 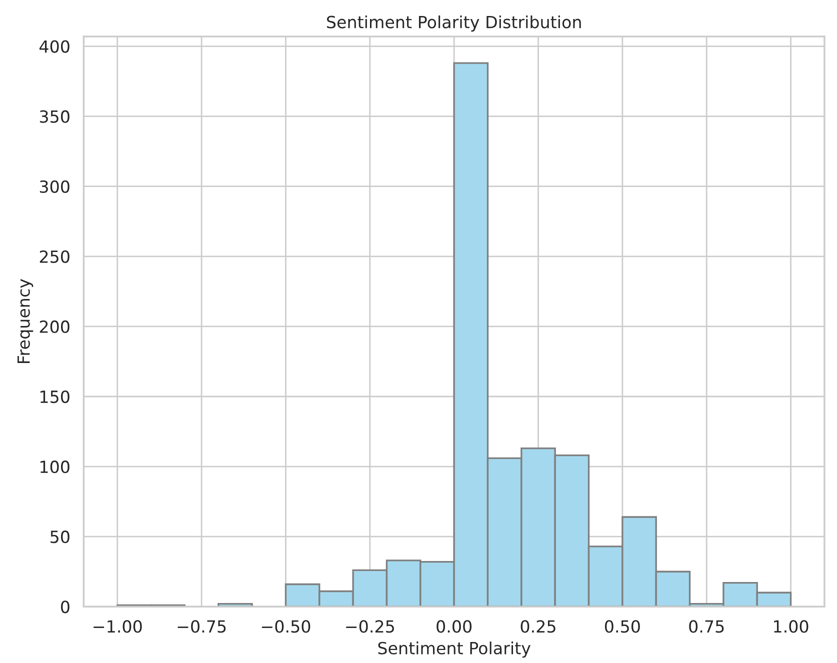 What do you see at coordinates (55, 256) in the screenshot?
I see `y-tick-label: 250` at bounding box center [55, 256].